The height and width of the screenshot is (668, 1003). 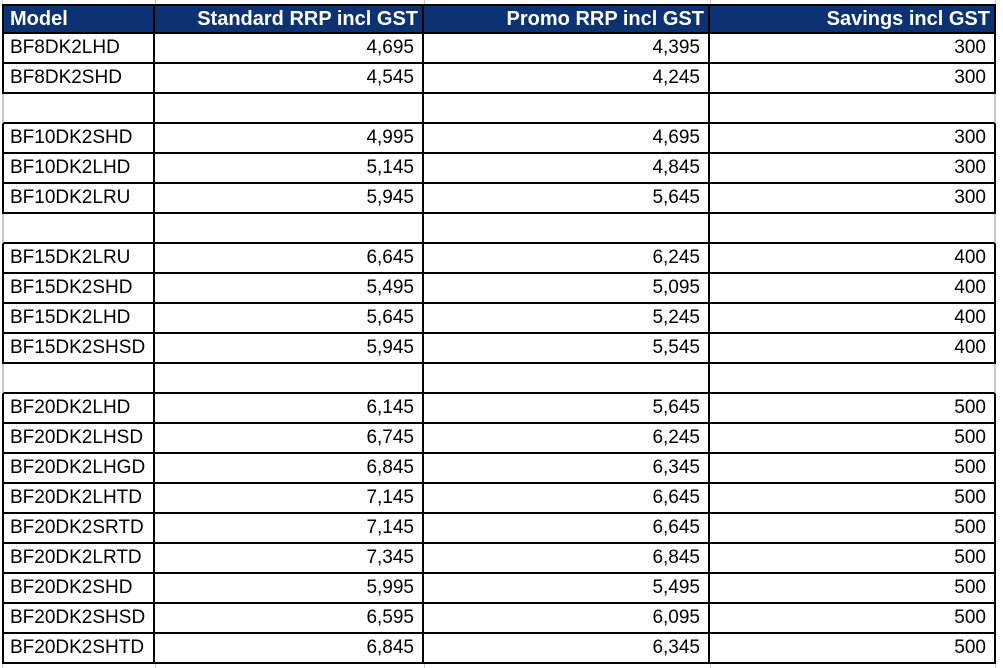 What do you see at coordinates (78, 49) in the screenshot?
I see `cell-model: BF8DK2LHD` at bounding box center [78, 49].